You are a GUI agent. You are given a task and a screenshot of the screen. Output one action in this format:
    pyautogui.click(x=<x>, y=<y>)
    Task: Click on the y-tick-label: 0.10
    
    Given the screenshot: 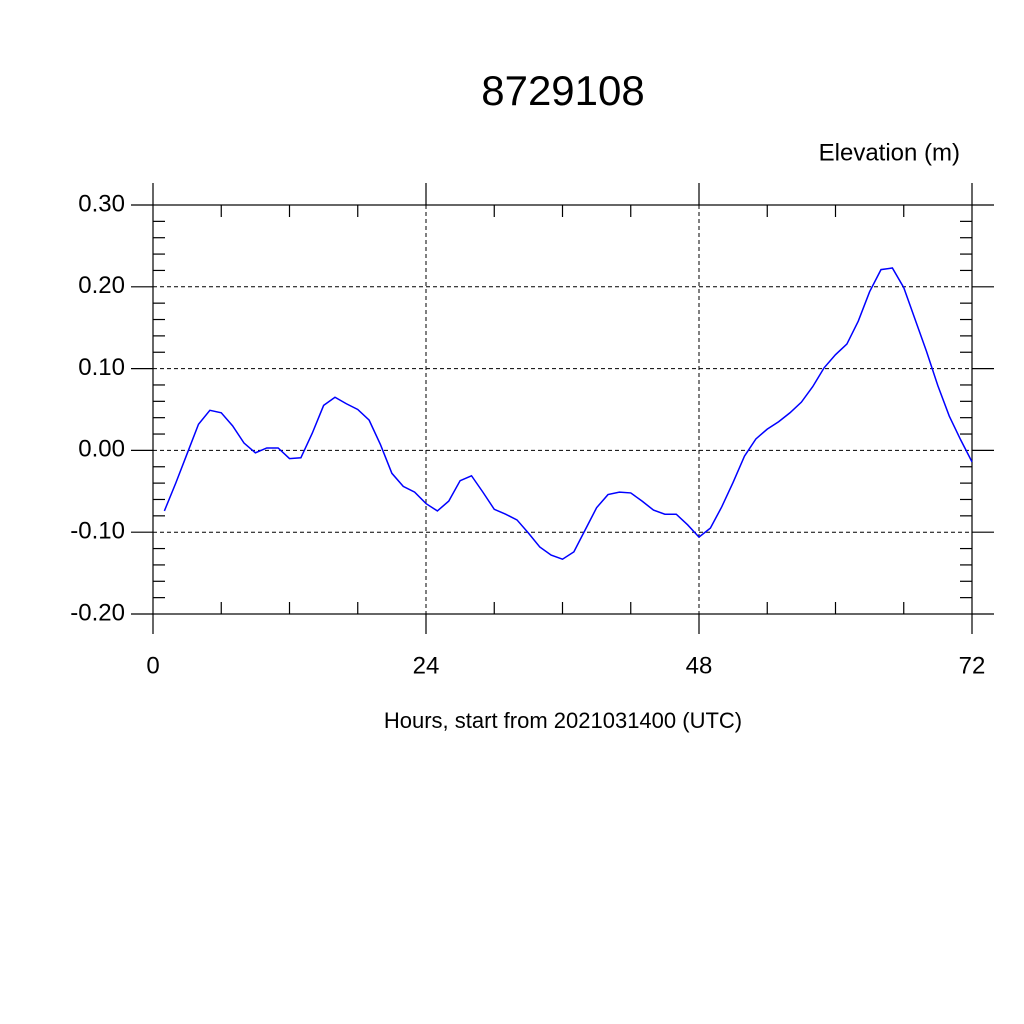 What is the action you would take?
    pyautogui.click(x=101, y=367)
    